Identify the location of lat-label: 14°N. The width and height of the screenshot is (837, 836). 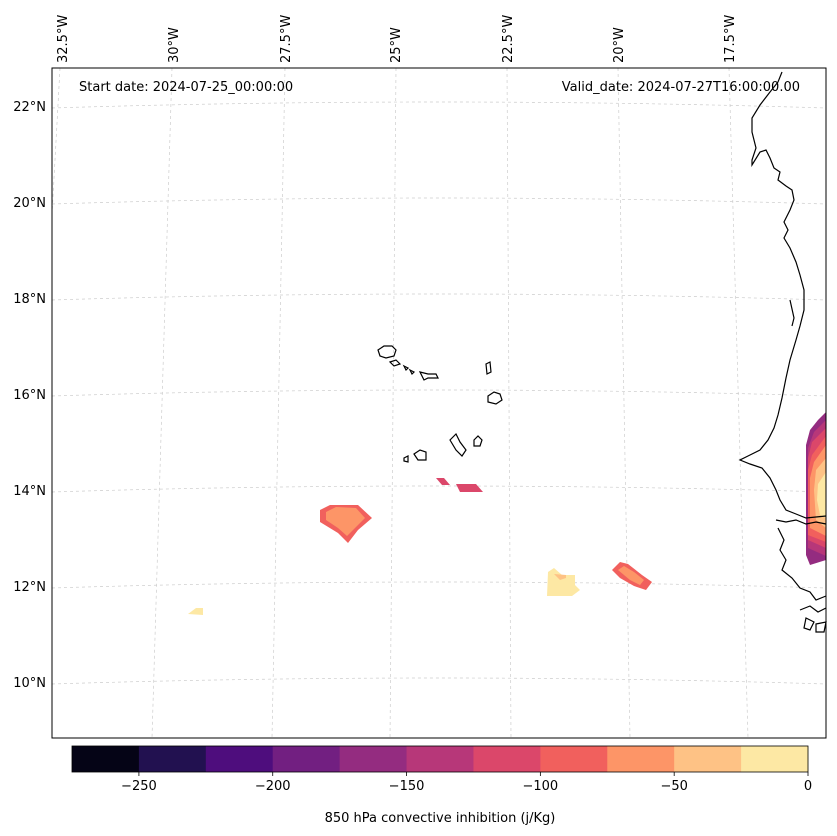
(29, 491).